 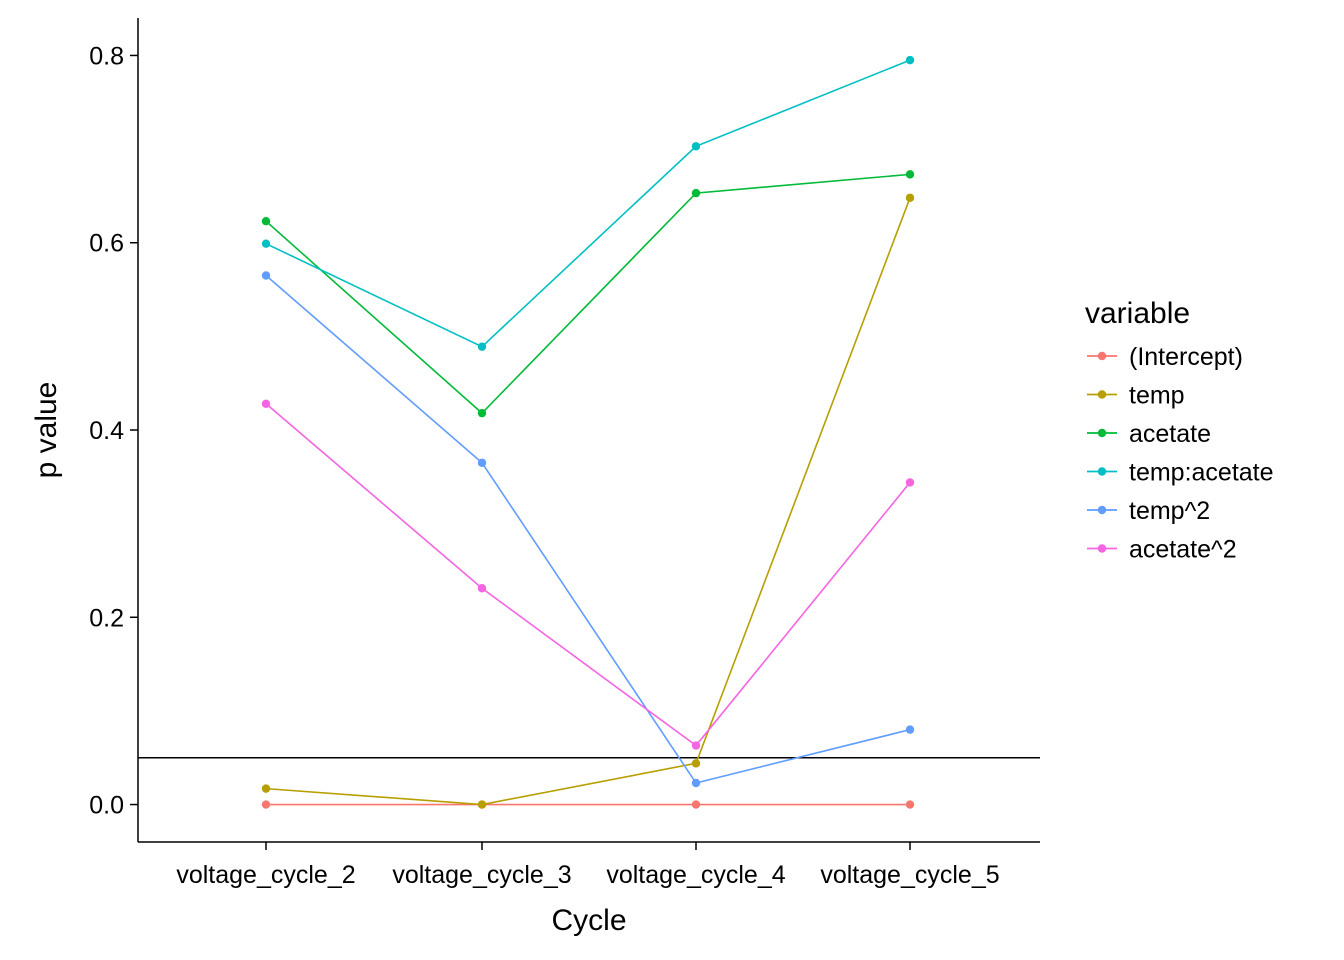 I want to click on y-tick-label: 0.8, so click(x=106, y=56).